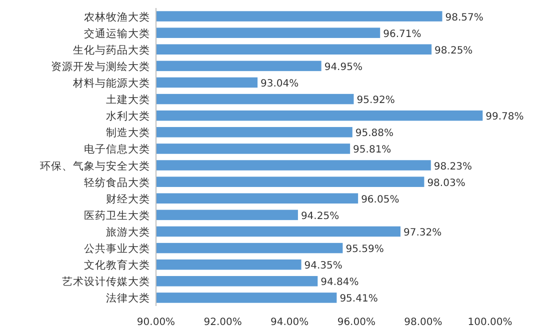 The height and width of the screenshot is (332, 540). I want to click on data-label: 94.84%, so click(339, 282).